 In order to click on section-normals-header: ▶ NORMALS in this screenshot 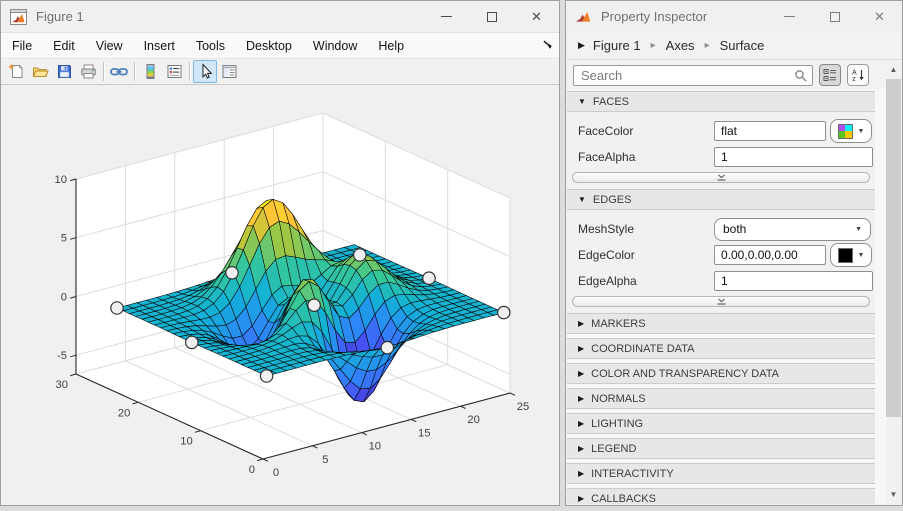, I will do `click(721, 398)`.